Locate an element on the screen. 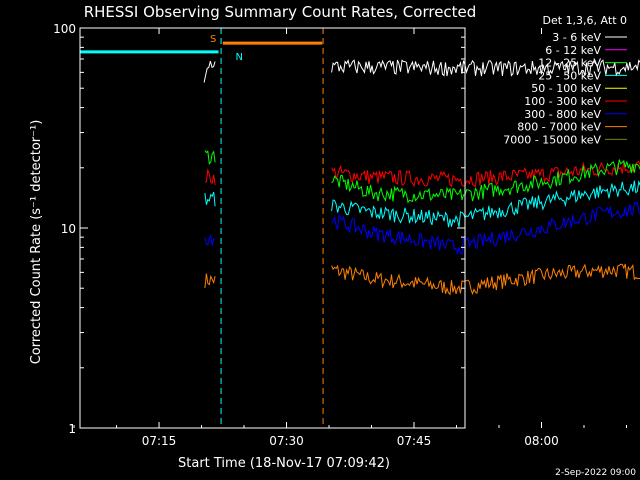  x-tick-label: 07:30 is located at coordinates (286, 441).